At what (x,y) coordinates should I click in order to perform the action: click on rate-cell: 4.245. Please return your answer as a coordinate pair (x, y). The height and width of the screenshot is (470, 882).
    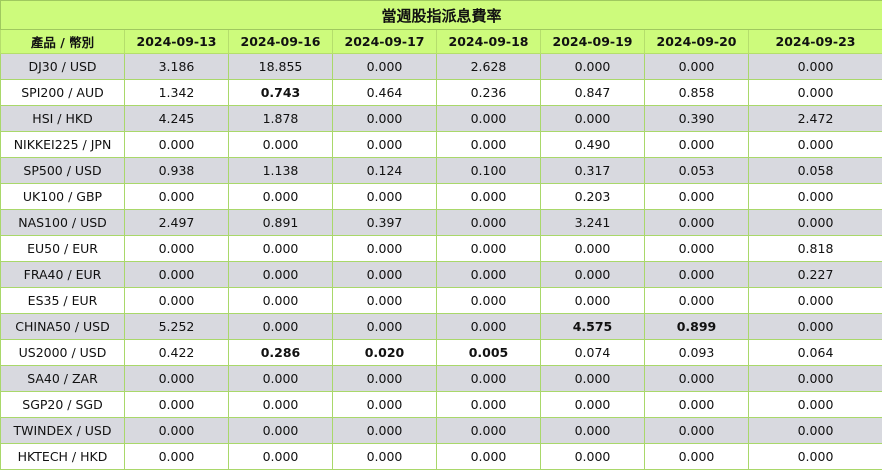
    Looking at the image, I should click on (177, 119).